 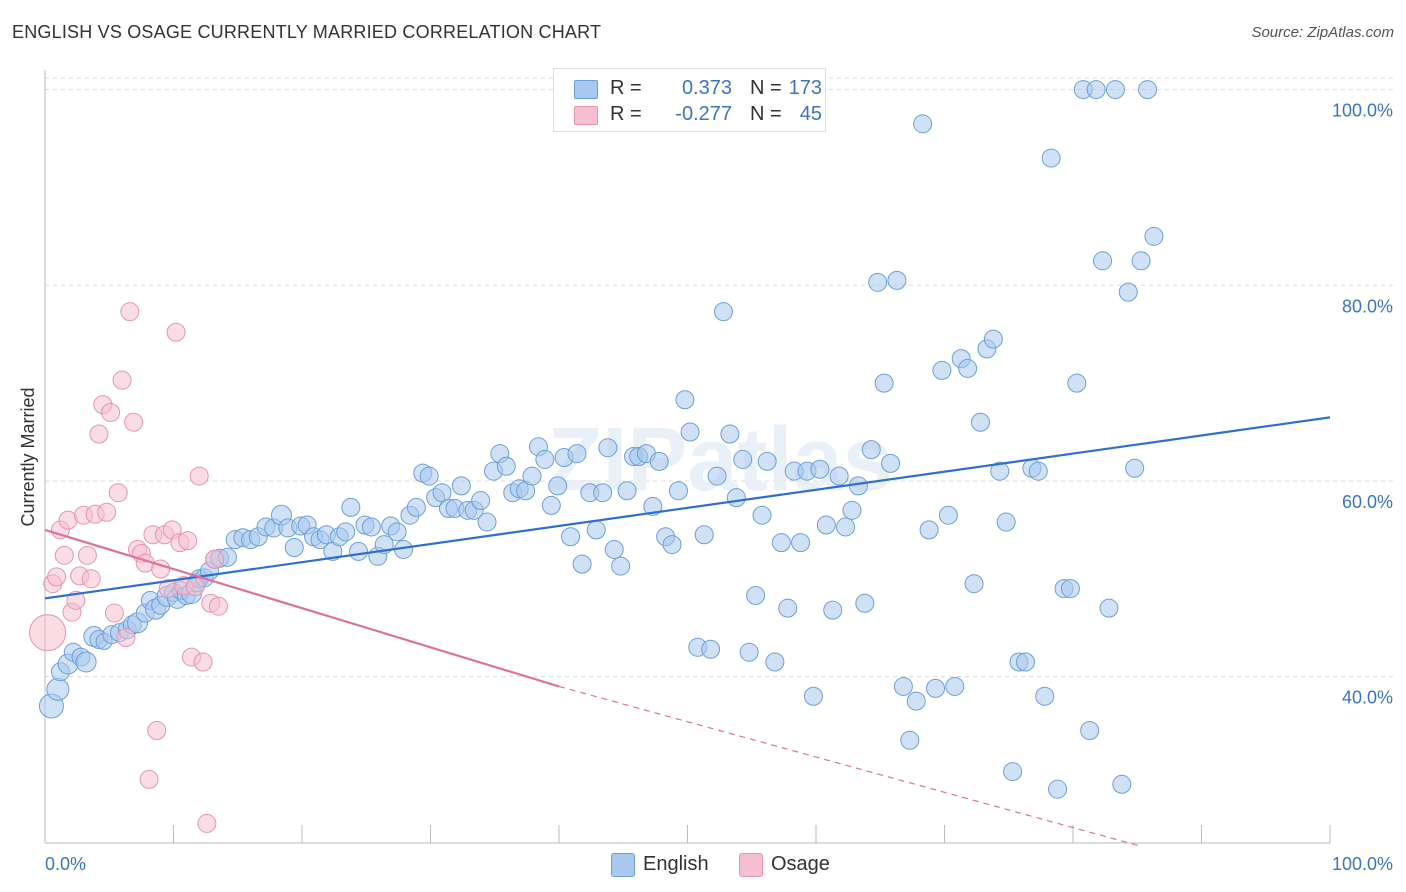 I want to click on y-axis-label: Currently Married, so click(x=28, y=456).